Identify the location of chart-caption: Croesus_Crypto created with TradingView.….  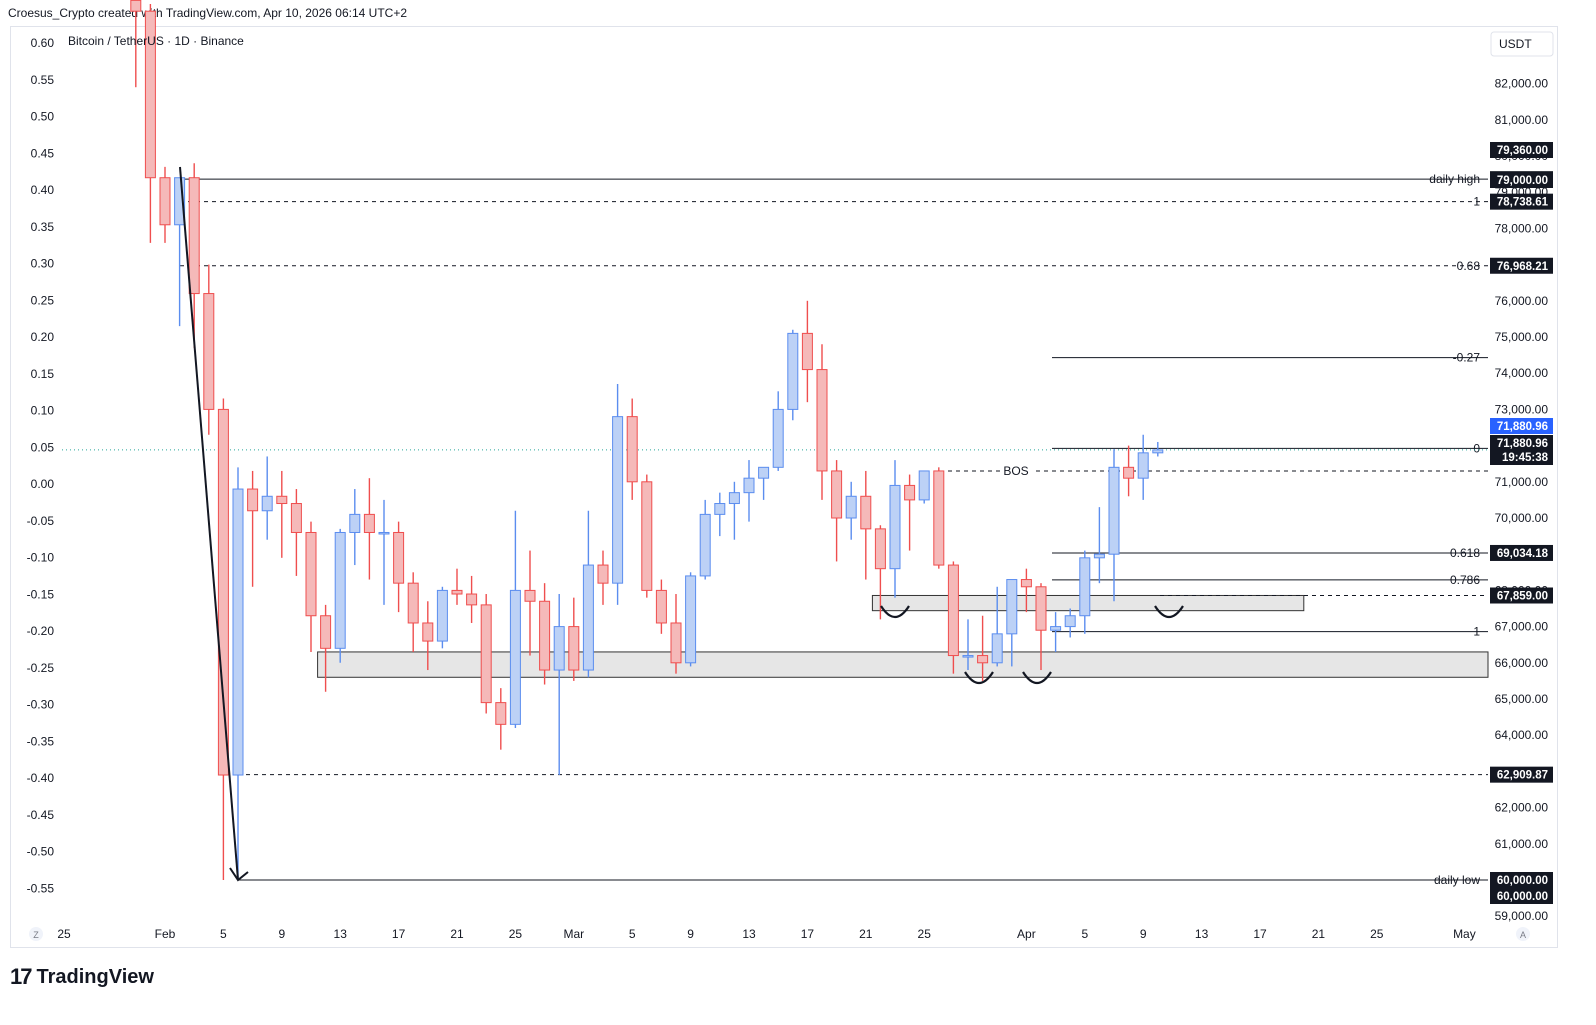
(207, 13).